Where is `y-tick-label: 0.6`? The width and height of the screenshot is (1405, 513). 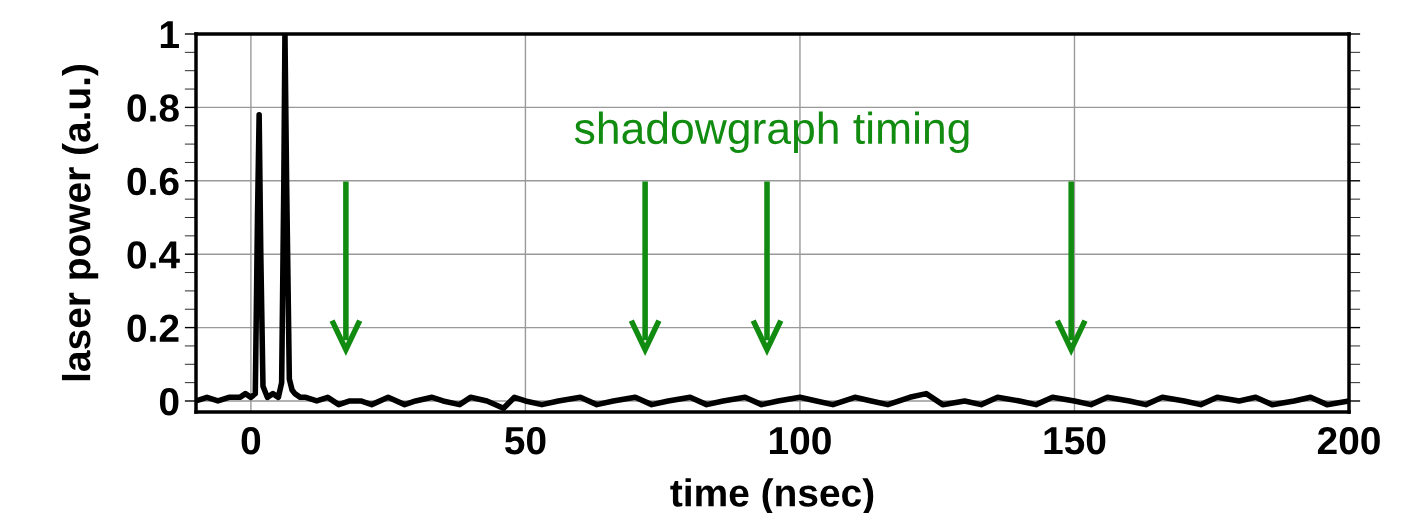 y-tick-label: 0.6 is located at coordinates (153, 181).